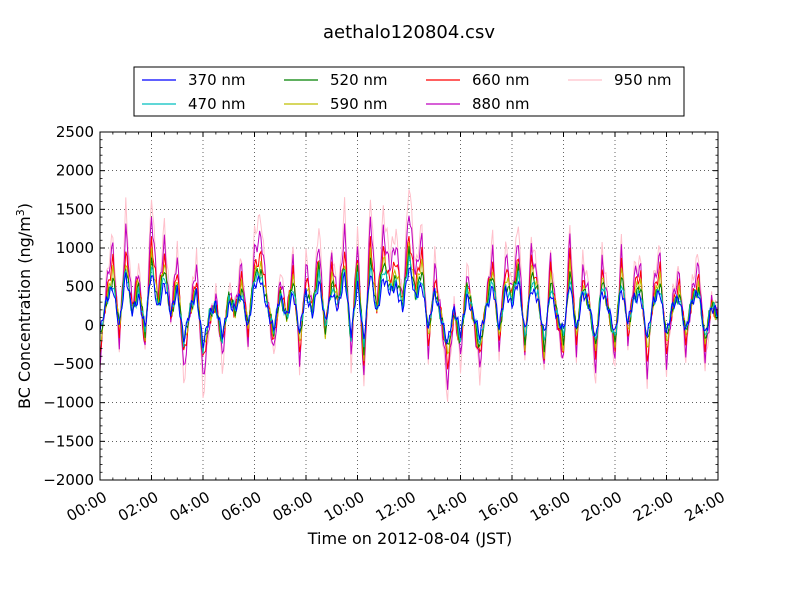 The width and height of the screenshot is (800, 600). What do you see at coordinates (75, 248) in the screenshot?
I see `y-tick-label: 1000` at bounding box center [75, 248].